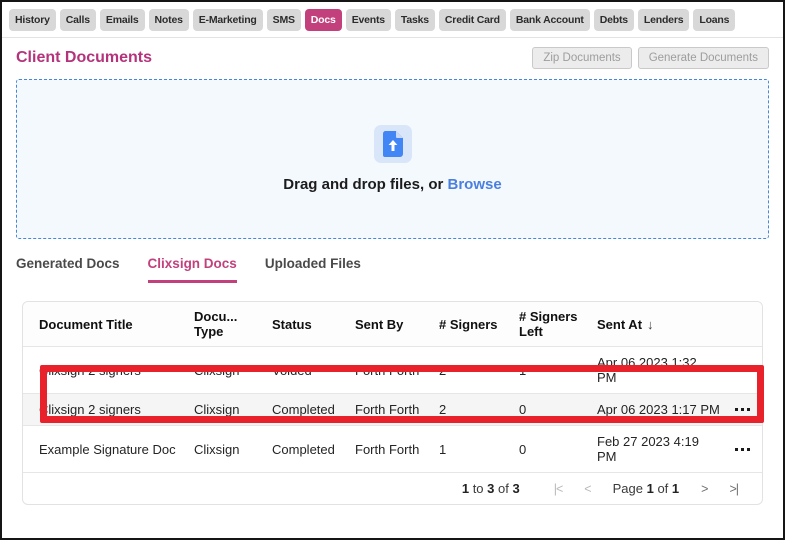  Describe the element at coordinates (392, 144) in the screenshot. I see `file-upload-icon` at that location.